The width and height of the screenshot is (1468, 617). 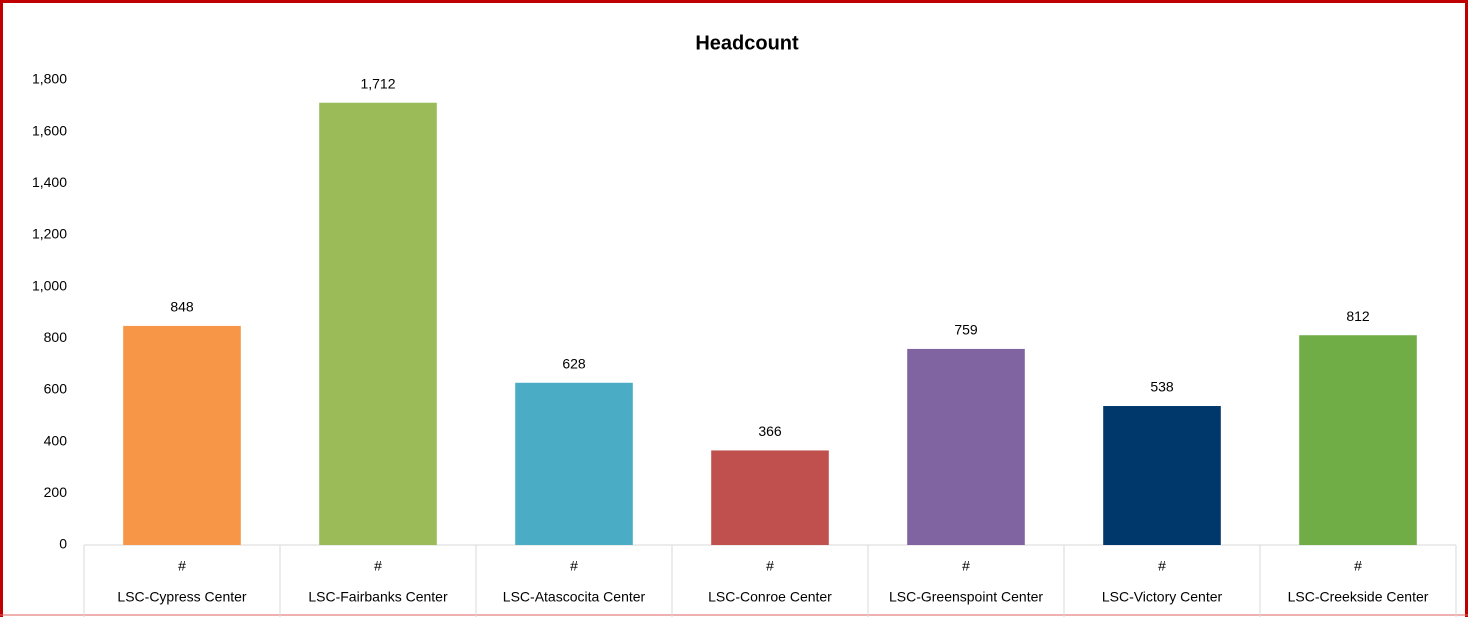 What do you see at coordinates (182, 307) in the screenshot?
I see `value-label: 848` at bounding box center [182, 307].